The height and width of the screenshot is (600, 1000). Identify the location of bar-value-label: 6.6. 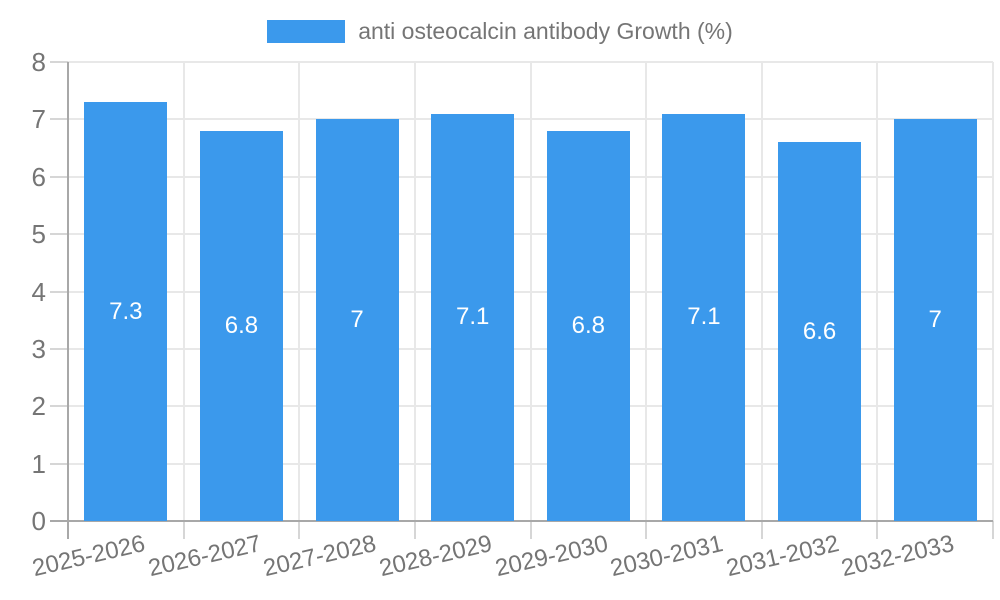
(819, 331).